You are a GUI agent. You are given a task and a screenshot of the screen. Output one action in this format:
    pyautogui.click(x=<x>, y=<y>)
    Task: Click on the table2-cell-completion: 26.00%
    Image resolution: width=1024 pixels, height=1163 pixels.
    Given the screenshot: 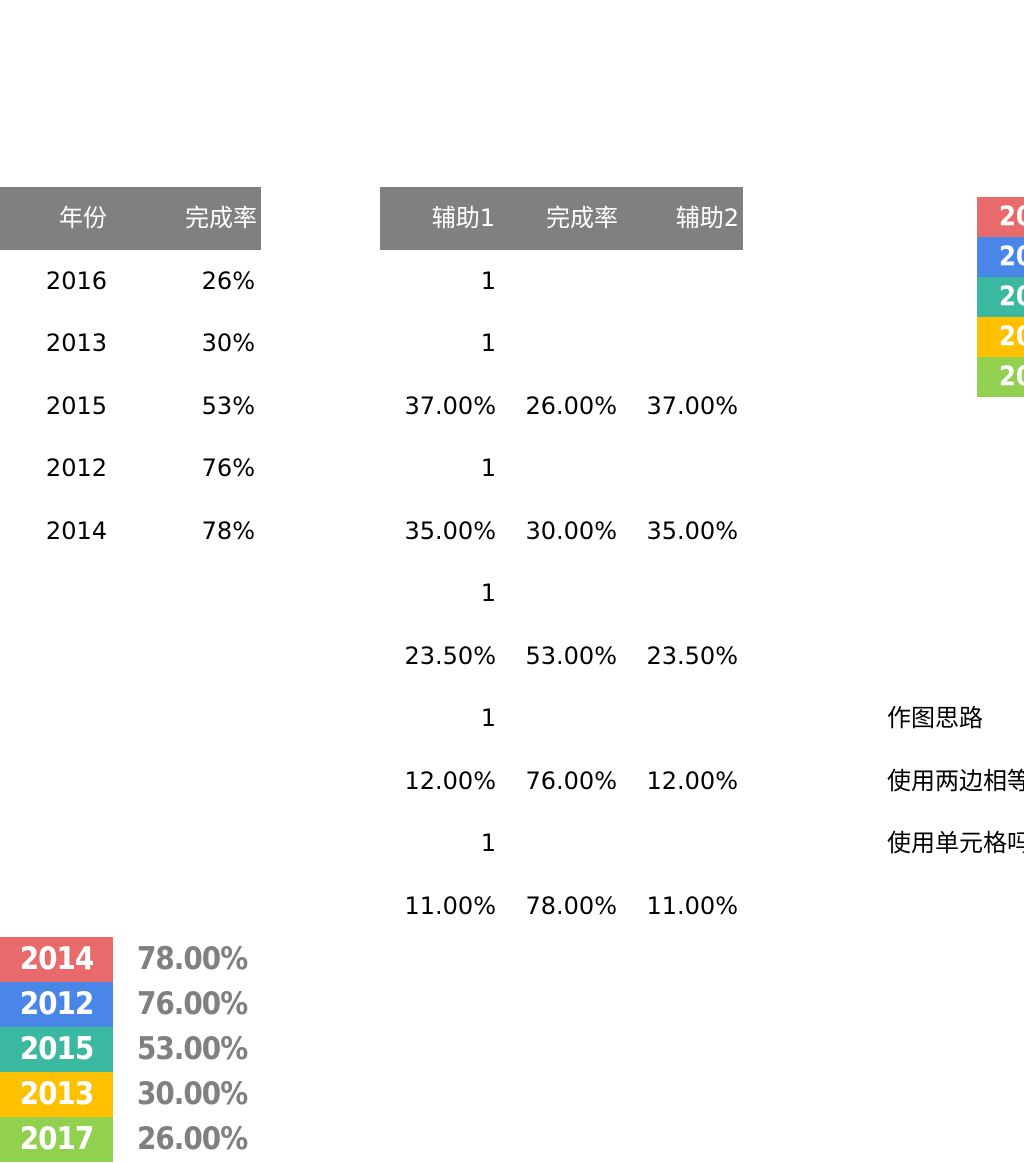 What is the action you would take?
    pyautogui.click(x=571, y=406)
    